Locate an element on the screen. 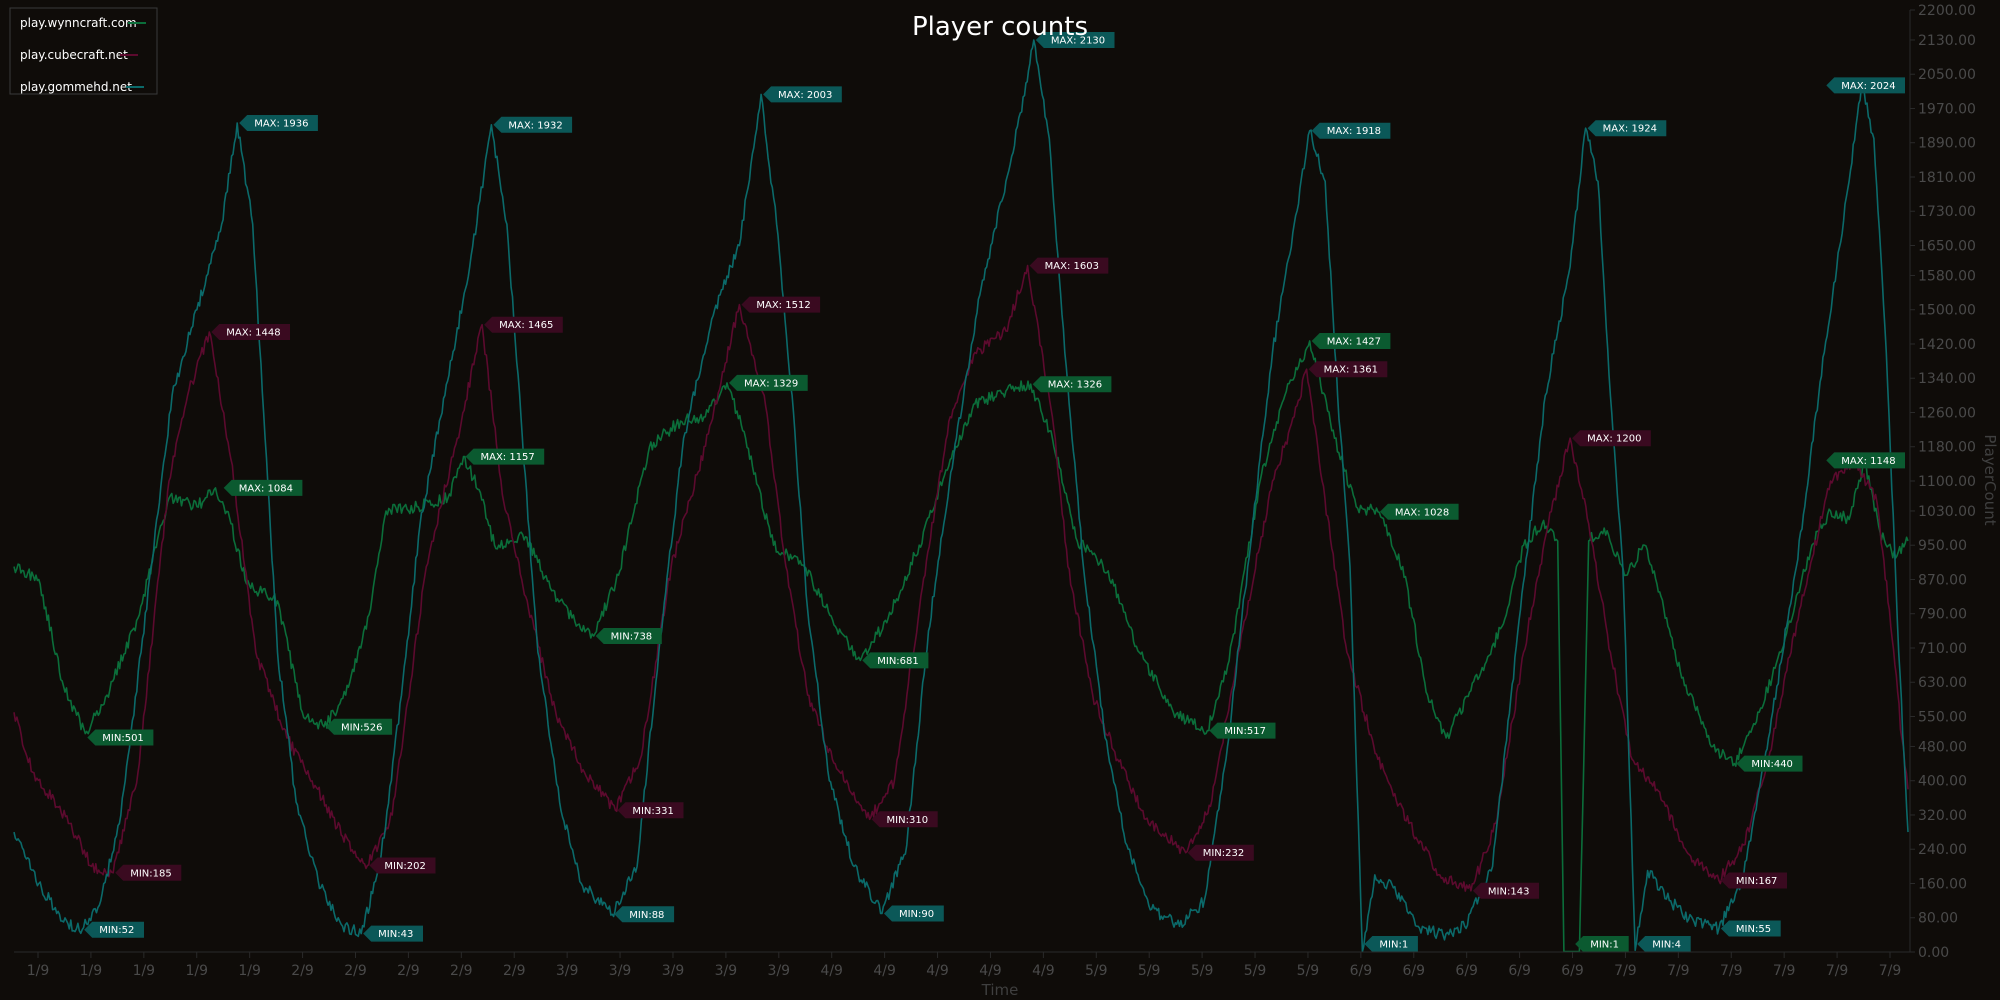  marker-wynncraft-max: MAX: 1427 is located at coordinates (1351, 341).